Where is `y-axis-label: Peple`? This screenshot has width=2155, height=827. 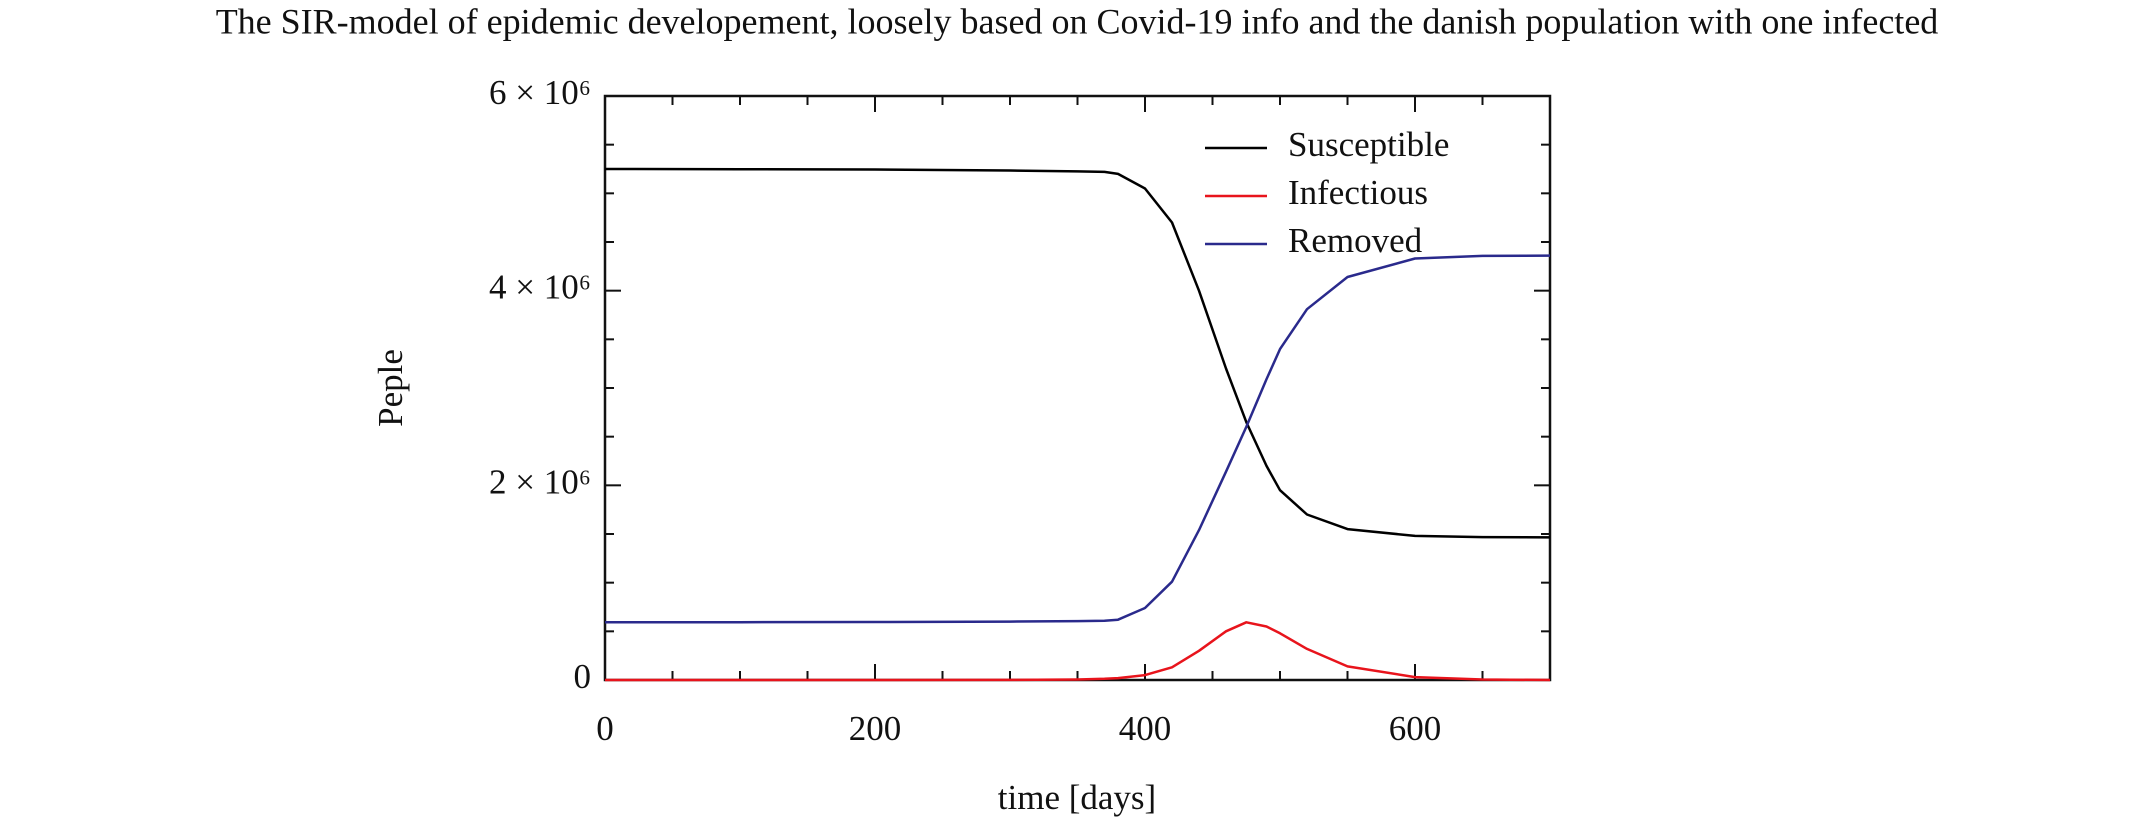
y-axis-label: Peple is located at coordinates (390, 388).